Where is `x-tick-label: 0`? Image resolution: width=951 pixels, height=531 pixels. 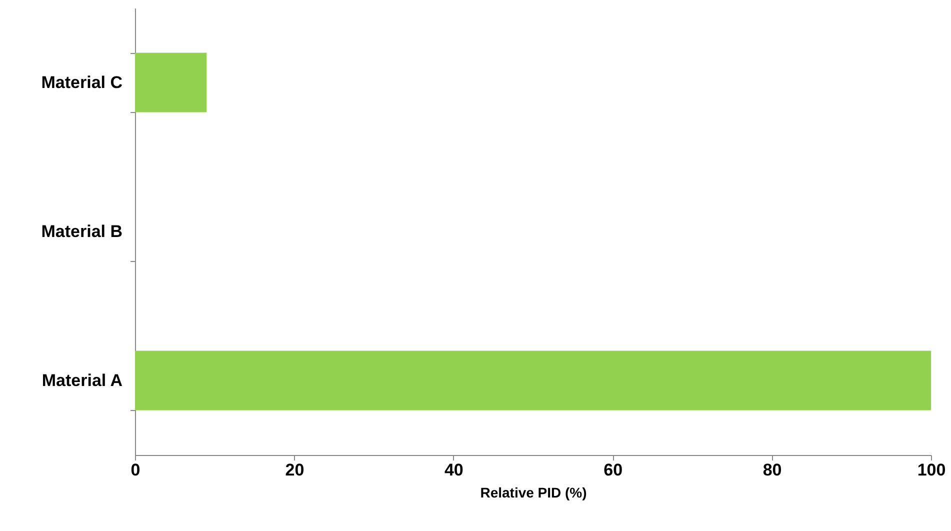 x-tick-label: 0 is located at coordinates (135, 470).